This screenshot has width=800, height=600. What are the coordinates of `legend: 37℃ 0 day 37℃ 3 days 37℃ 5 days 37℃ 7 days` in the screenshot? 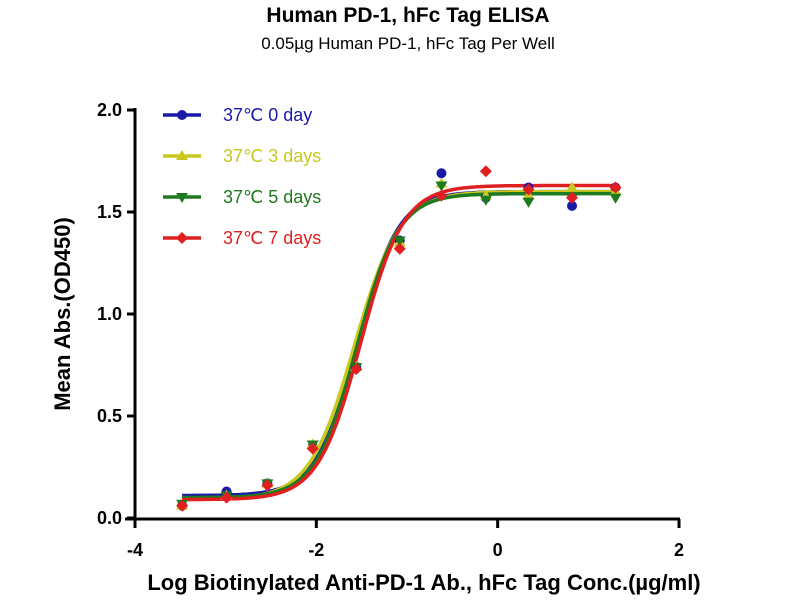 It's located at (242, 176).